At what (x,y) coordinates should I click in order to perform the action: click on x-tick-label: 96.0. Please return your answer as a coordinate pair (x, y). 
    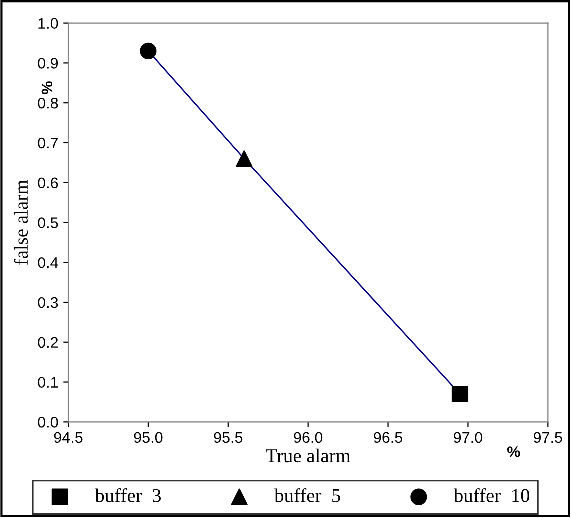
    Looking at the image, I should click on (308, 438).